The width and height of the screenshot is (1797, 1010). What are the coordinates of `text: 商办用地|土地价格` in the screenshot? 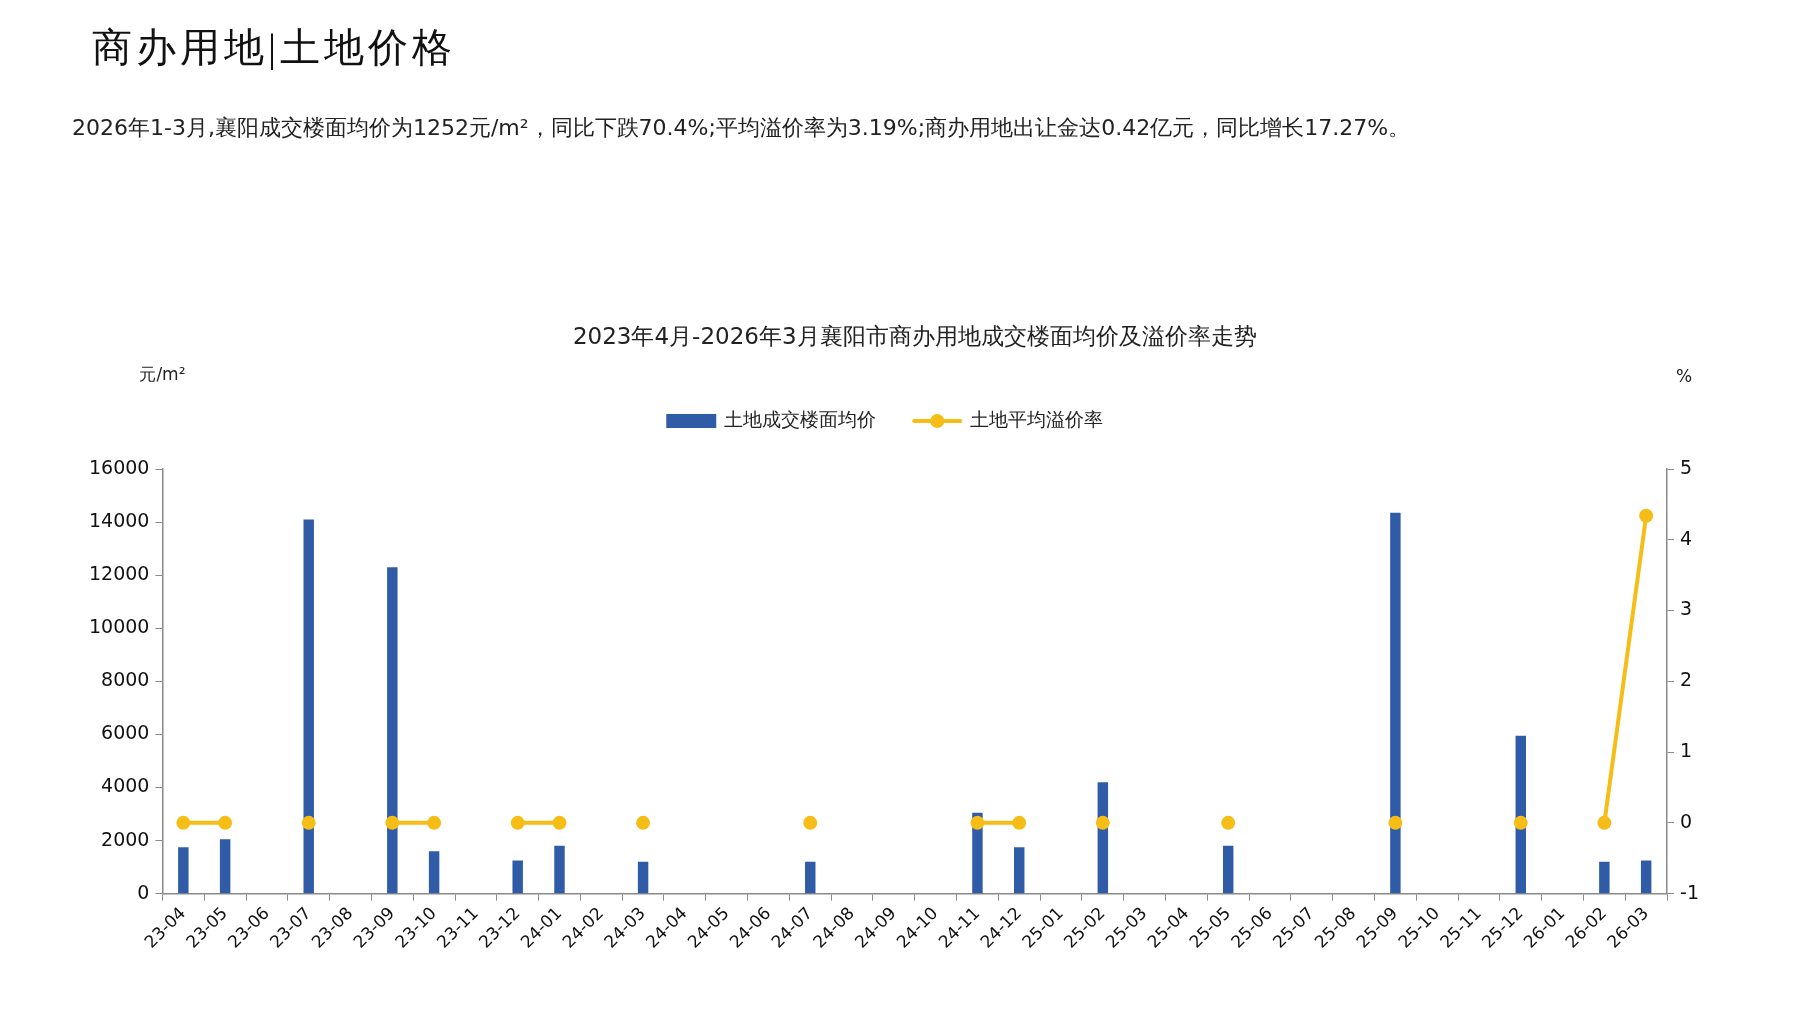 It's located at (274, 48).